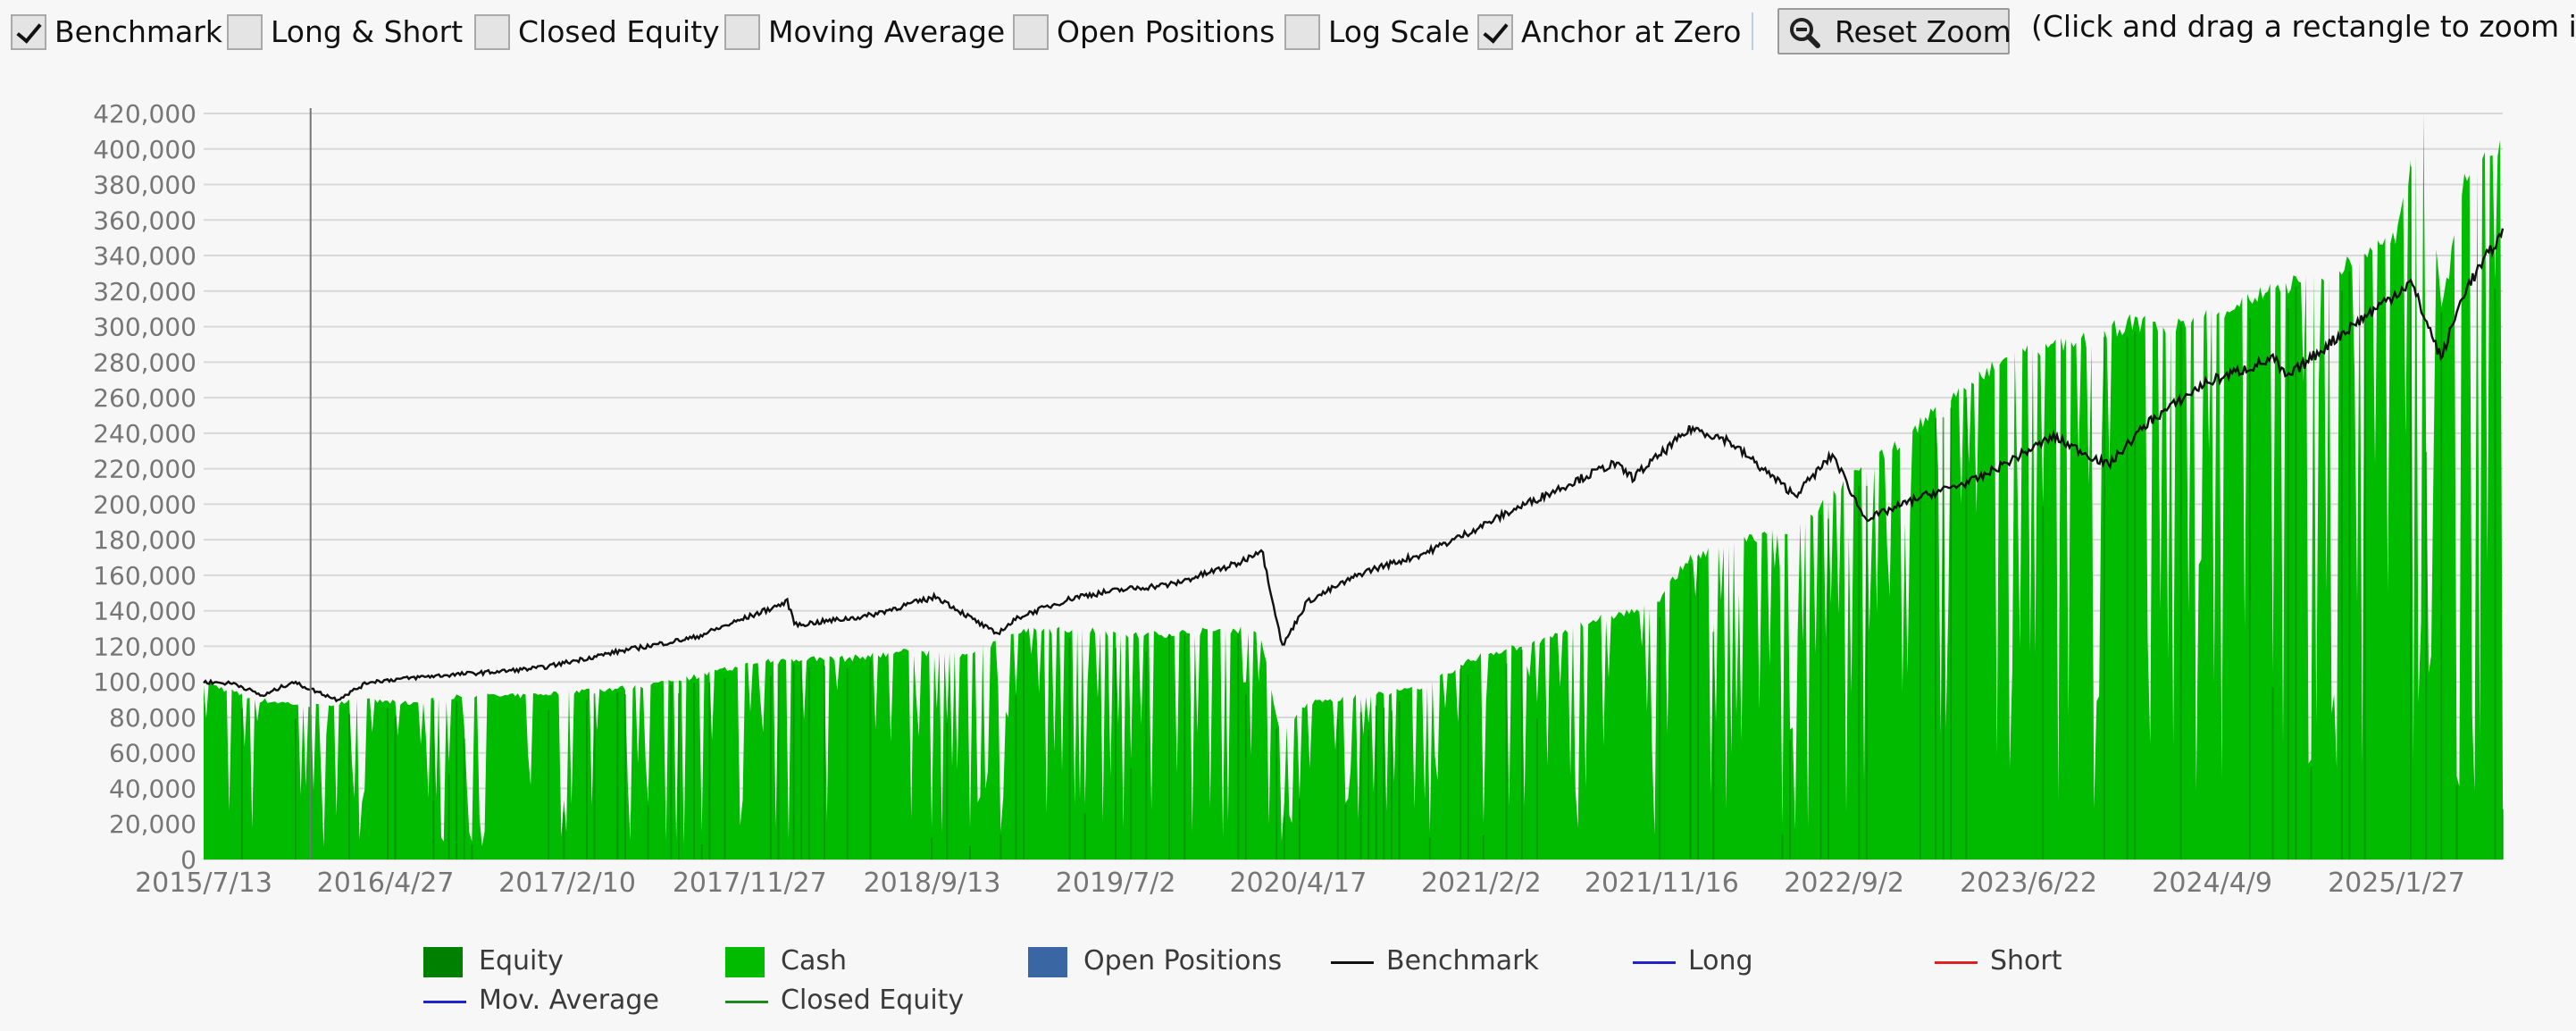  I want to click on y-tick-label: 200,000, so click(145, 504).